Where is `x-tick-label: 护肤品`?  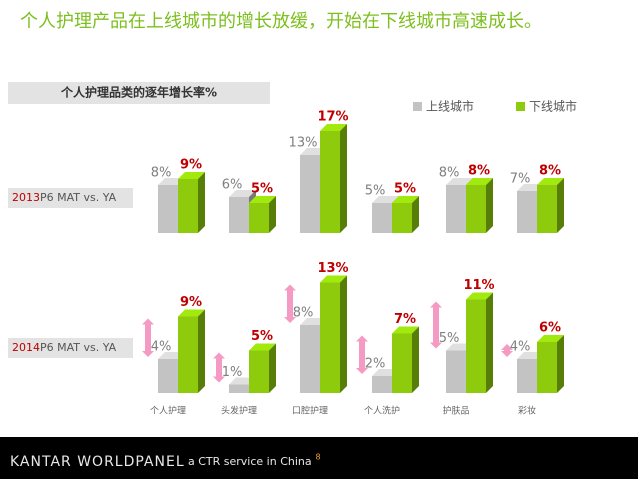 x-tick-label: 护肤品 is located at coordinates (455, 411).